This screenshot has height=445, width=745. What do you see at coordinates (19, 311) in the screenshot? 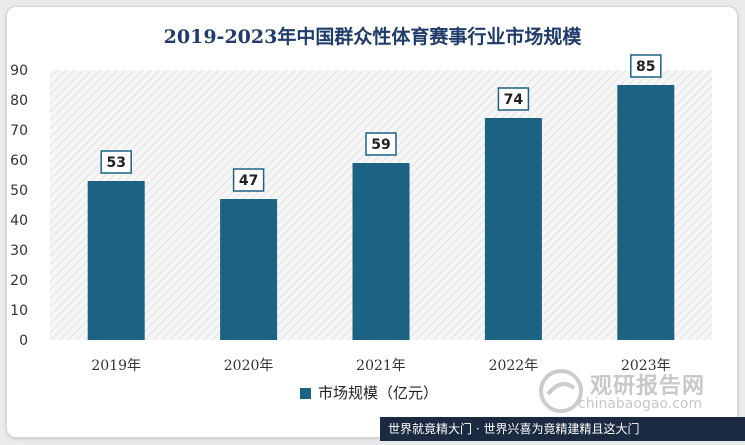
I see `y-tick-label: 10` at bounding box center [19, 311].